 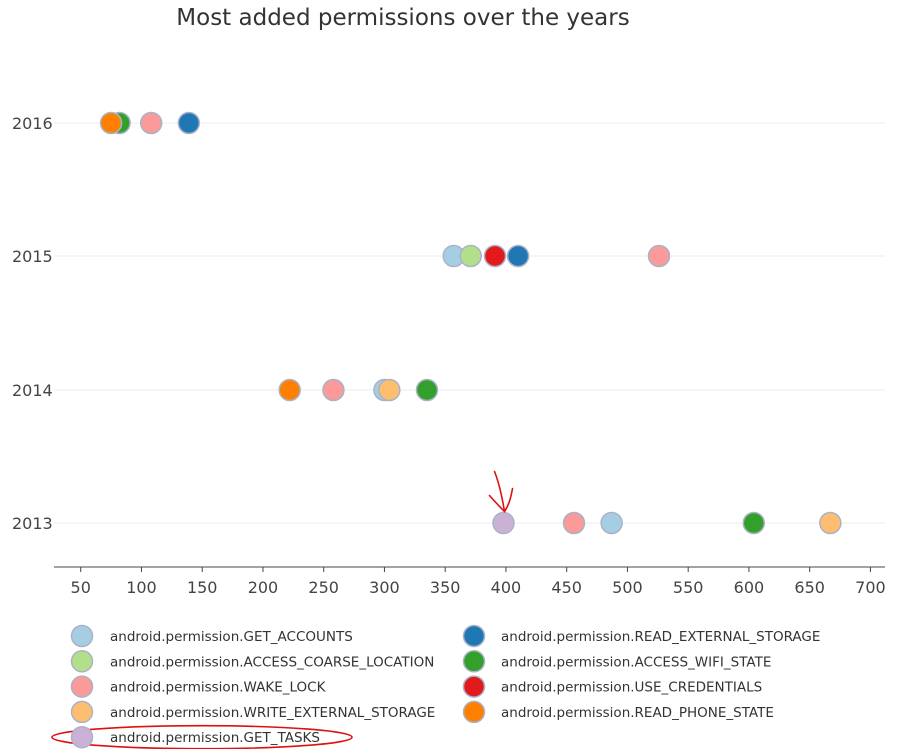 What do you see at coordinates (636, 662) in the screenshot?
I see `legend-label: android.permission.ACCESS_WIFI_STATE` at bounding box center [636, 662].